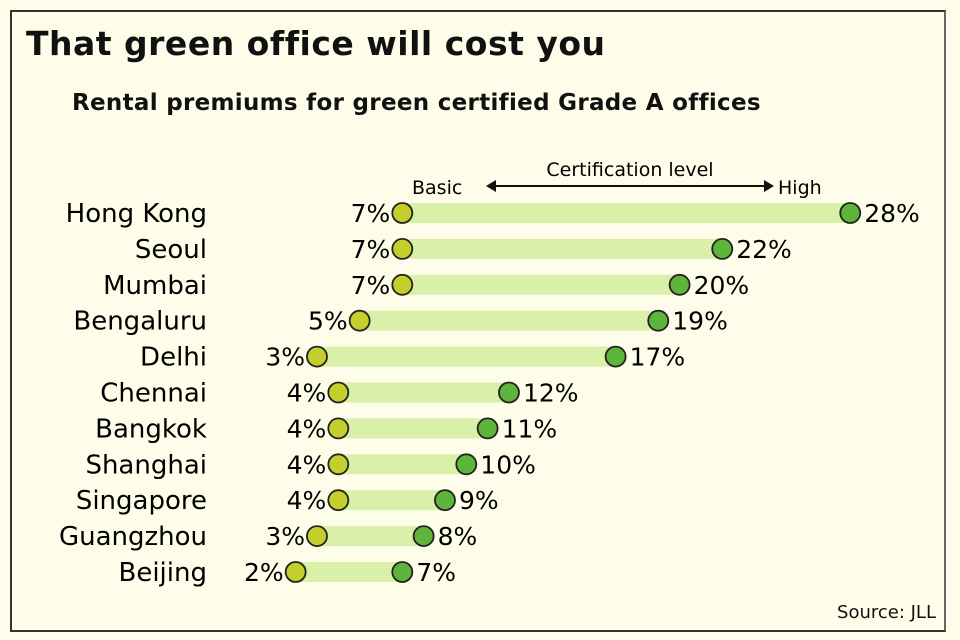  Describe the element at coordinates (508, 464) in the screenshot. I see `high-value-label: 10%` at that location.